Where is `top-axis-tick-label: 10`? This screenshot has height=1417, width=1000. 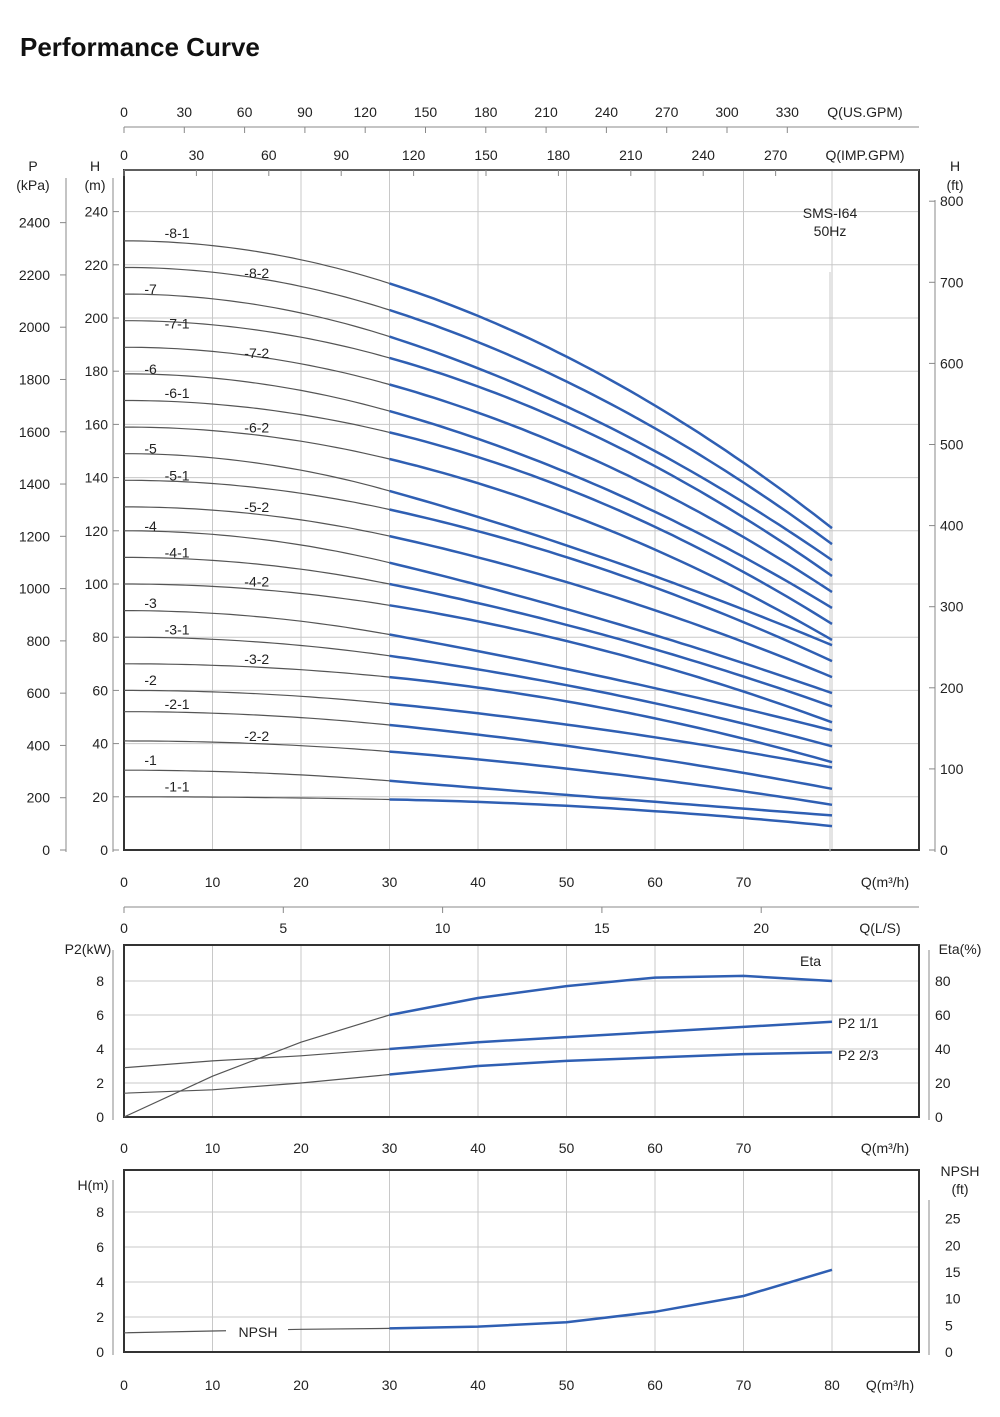
top-axis-tick-label: 10 is located at coordinates (443, 928).